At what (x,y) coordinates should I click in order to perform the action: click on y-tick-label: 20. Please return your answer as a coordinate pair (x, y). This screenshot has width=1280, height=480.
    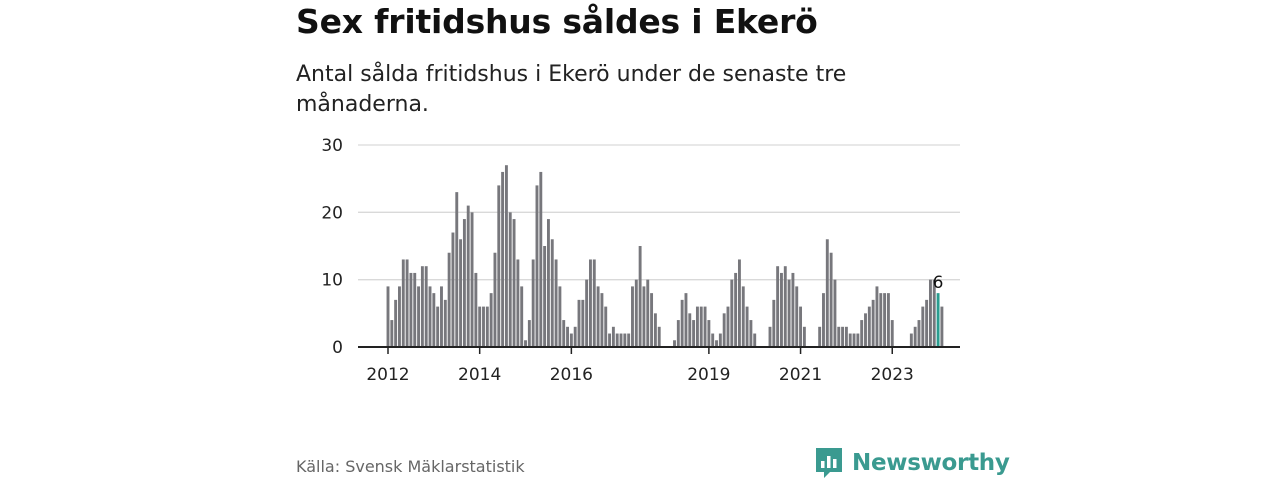
    Looking at the image, I should click on (332, 213).